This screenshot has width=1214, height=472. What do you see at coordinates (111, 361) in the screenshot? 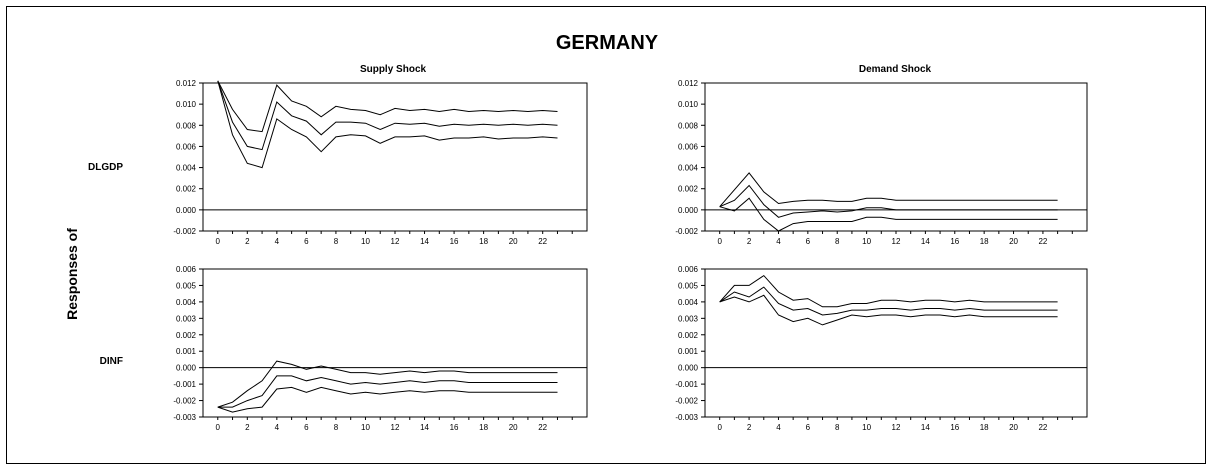
I see `row-label-dinf: DINF` at bounding box center [111, 361].